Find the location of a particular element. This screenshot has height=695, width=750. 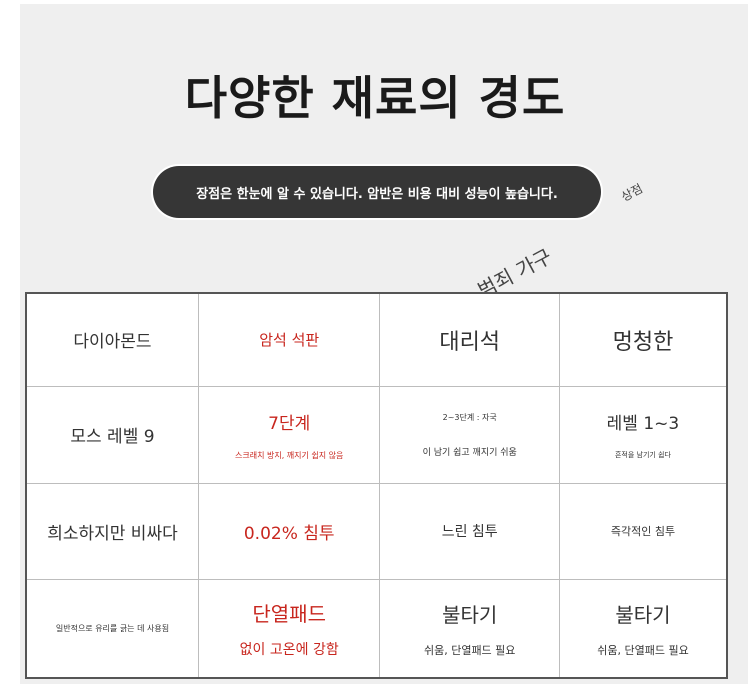

table-row: 희소하지만 비싸다 0.02% 침투 느린 침투 즉각적인 침투 is located at coordinates (376, 531).